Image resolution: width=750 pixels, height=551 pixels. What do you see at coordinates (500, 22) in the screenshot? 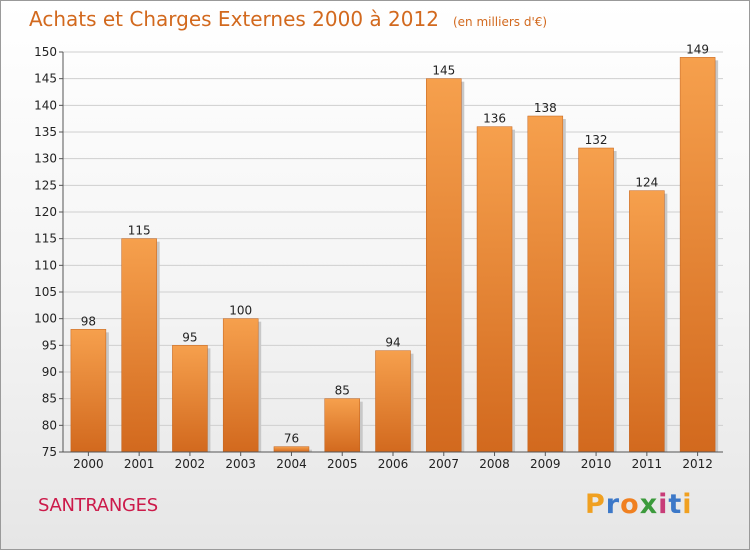
I see `chart-subtitle: (en milliers d'€)` at bounding box center [500, 22].